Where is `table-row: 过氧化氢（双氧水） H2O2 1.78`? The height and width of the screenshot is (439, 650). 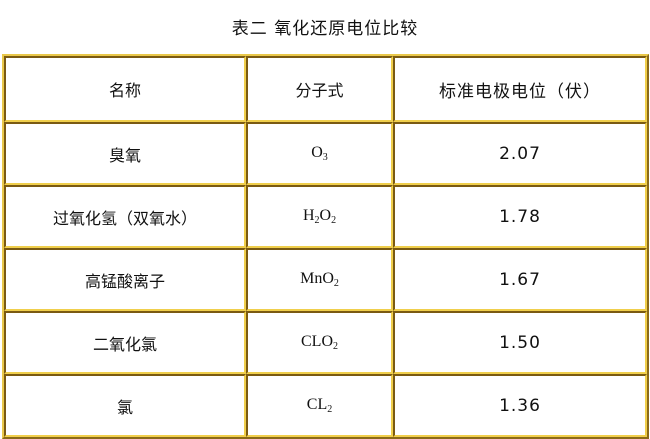
table-row: 过氧化氢（双氧水） H2O2 1.78 is located at coordinates (325, 216).